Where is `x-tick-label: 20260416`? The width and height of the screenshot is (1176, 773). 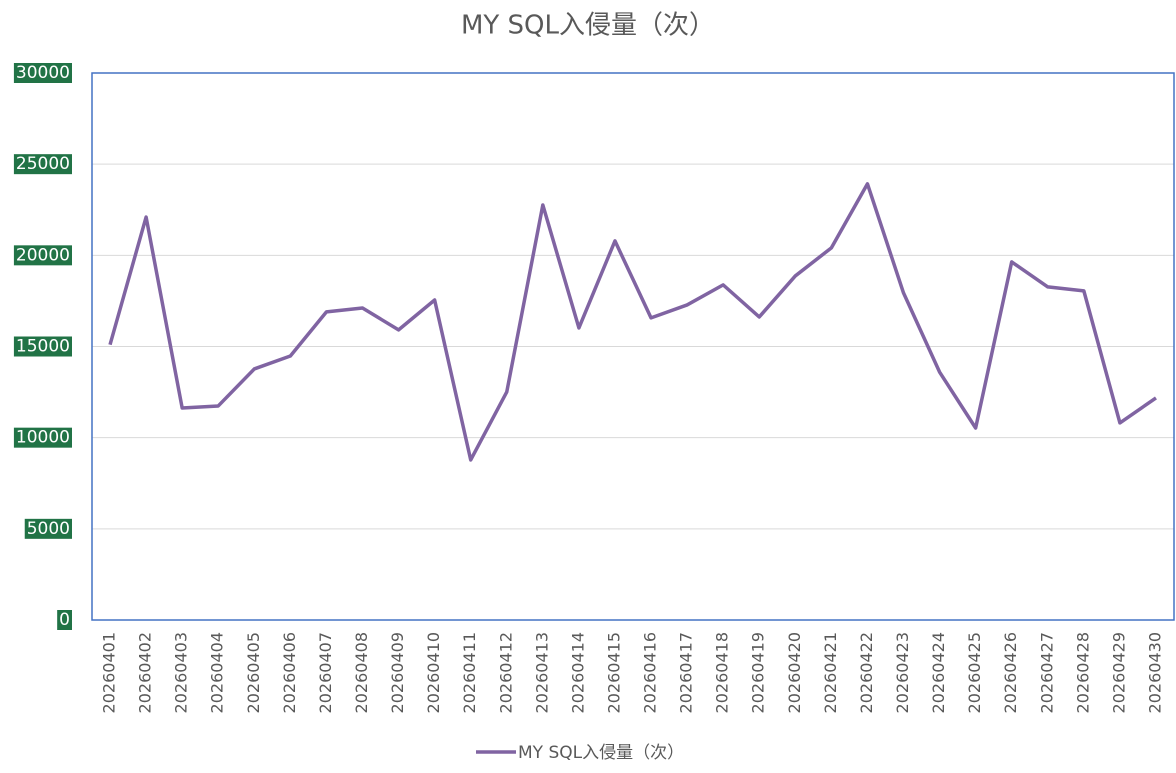 x-tick-label: 20260416 is located at coordinates (650, 672).